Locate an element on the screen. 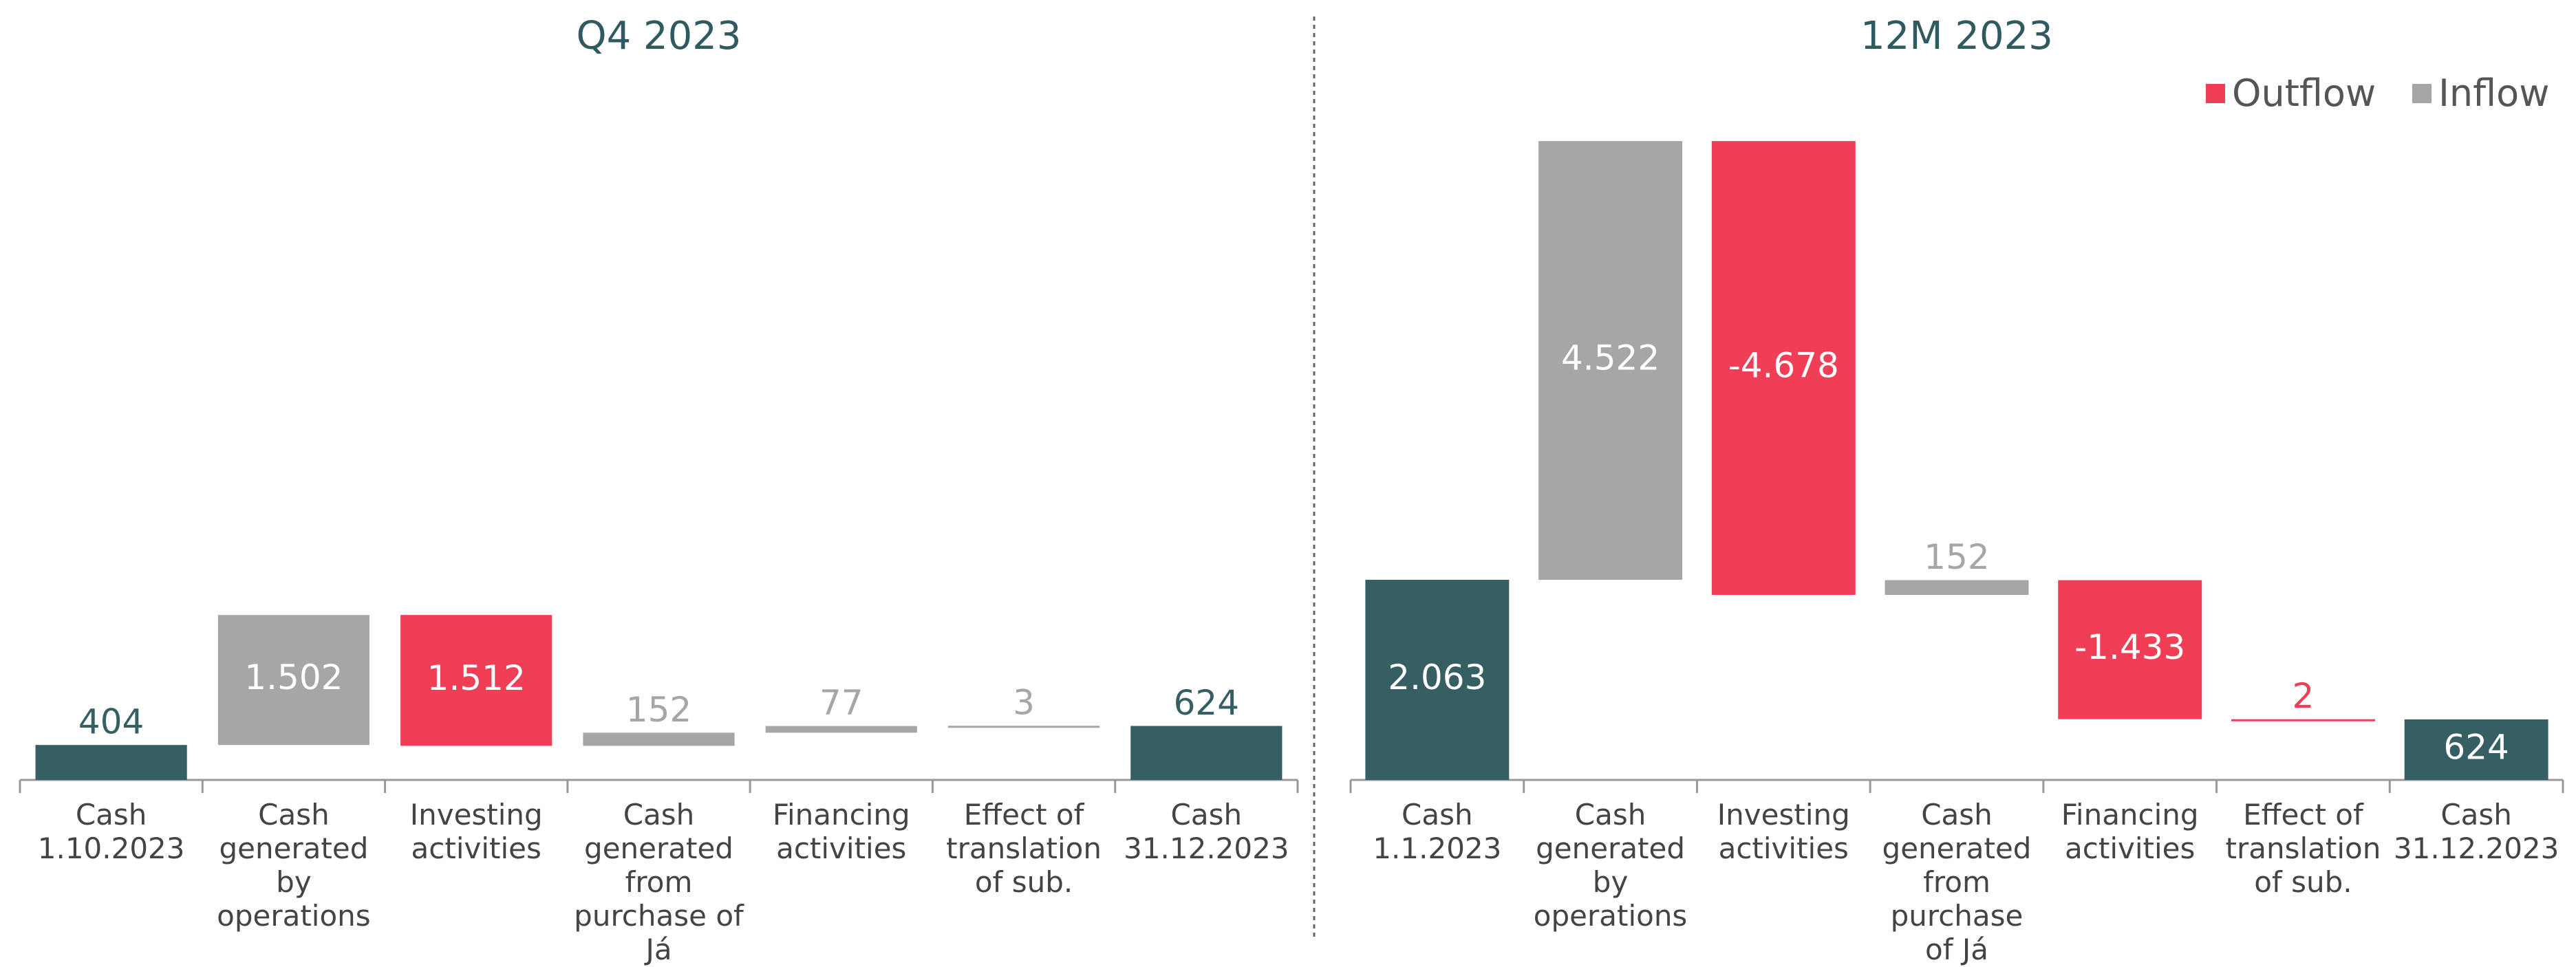 The width and height of the screenshot is (2576, 967). legend-entry: Outflow is located at coordinates (2291, 93).